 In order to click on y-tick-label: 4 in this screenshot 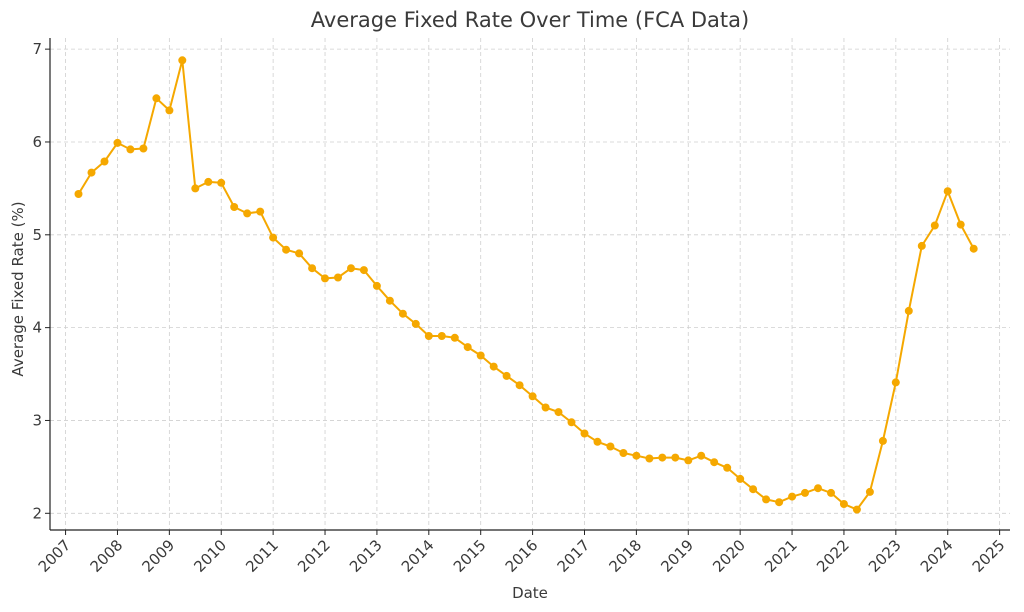, I will do `click(37, 328)`.